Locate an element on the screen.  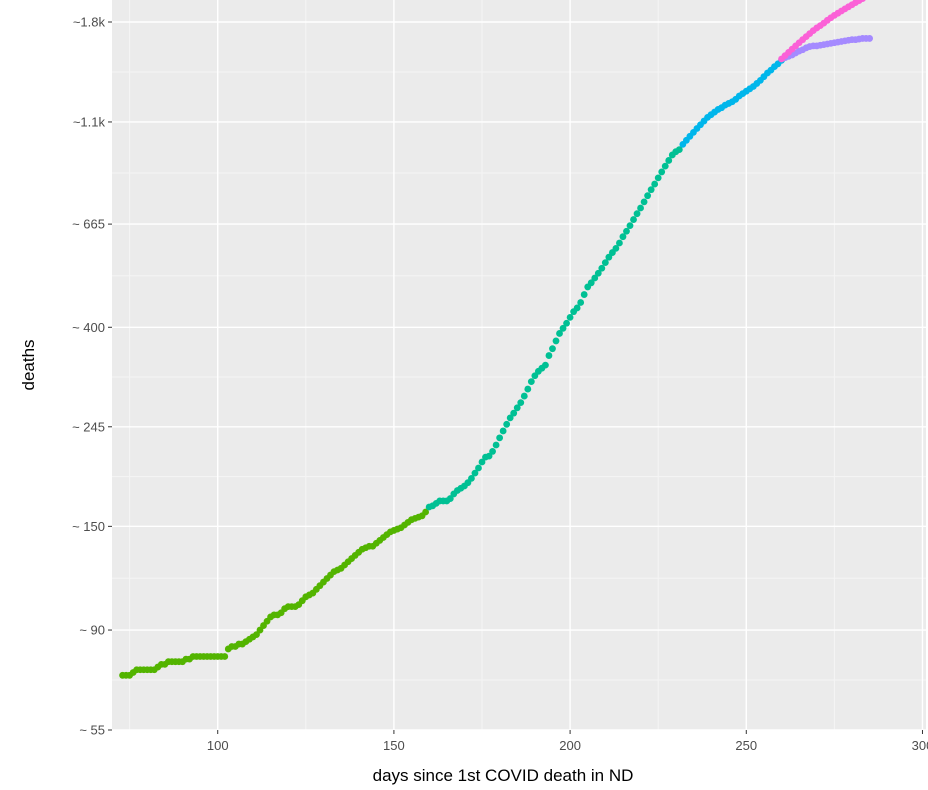
y-tick-label: ~ 400 is located at coordinates (88, 327).